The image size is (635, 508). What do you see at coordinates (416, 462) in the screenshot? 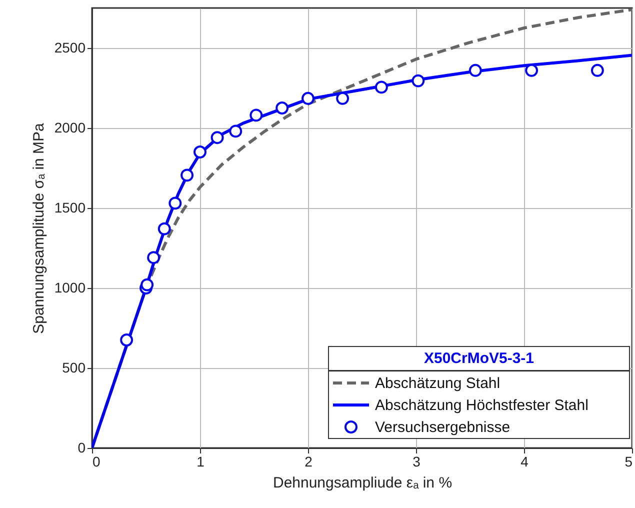
I see `x-tick-label: 3` at bounding box center [416, 462].